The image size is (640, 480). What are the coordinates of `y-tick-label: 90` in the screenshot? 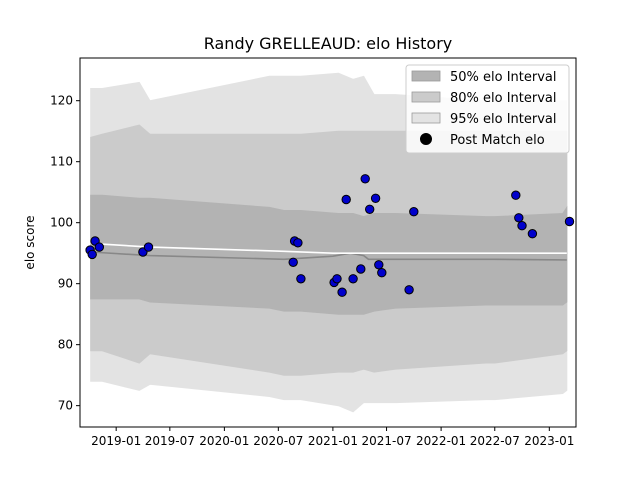 It's located at (65, 284).